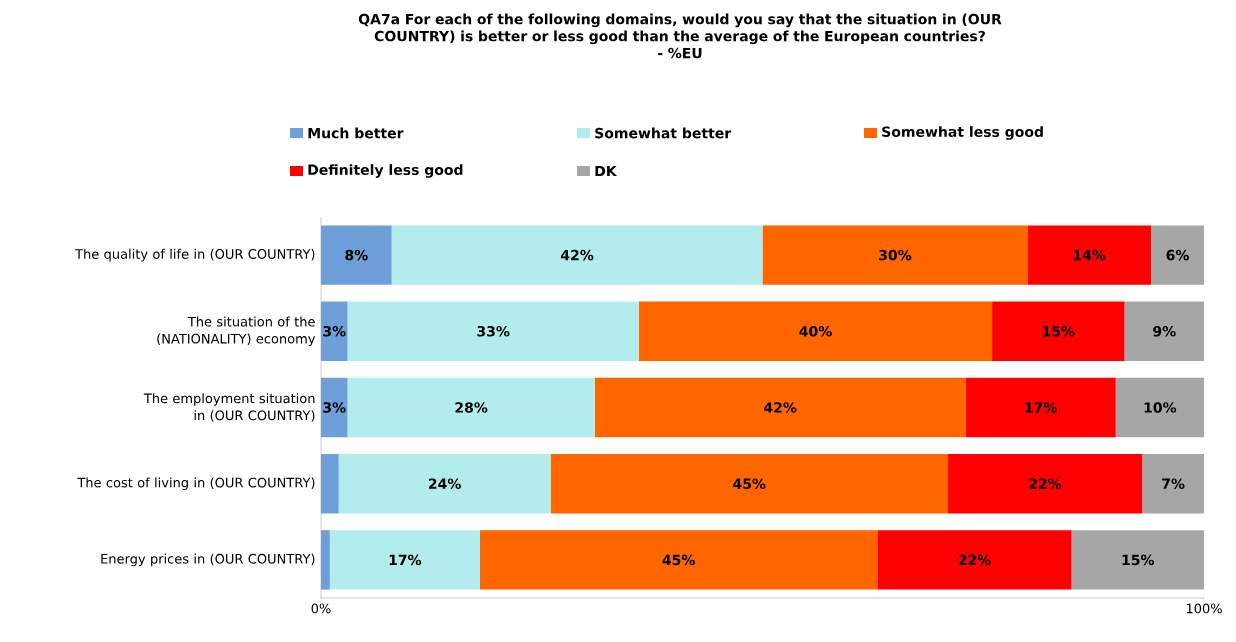 This screenshot has height=642, width=1236. I want to click on x-tick-label: 100%, so click(1204, 608).